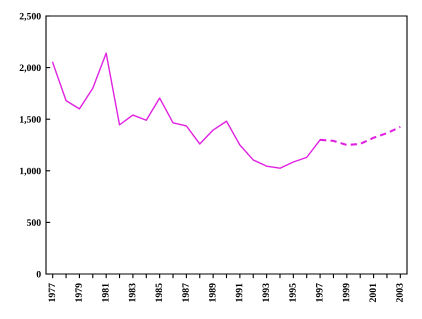 The width and height of the screenshot is (422, 319). What do you see at coordinates (159, 292) in the screenshot?
I see `x-tick-label: 1985` at bounding box center [159, 292].